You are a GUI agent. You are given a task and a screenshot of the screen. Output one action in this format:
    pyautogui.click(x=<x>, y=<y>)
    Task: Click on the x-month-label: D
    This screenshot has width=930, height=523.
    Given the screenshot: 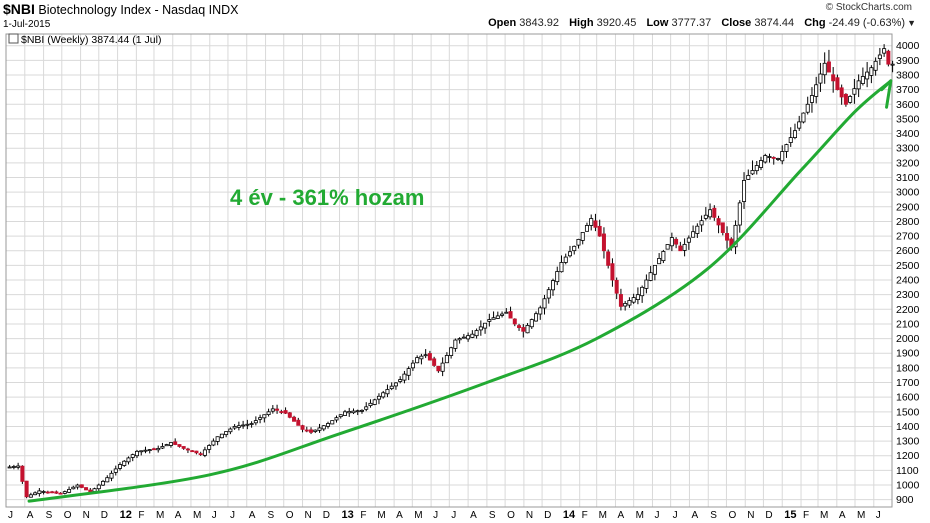 What is the action you would take?
    pyautogui.click(x=547, y=515)
    